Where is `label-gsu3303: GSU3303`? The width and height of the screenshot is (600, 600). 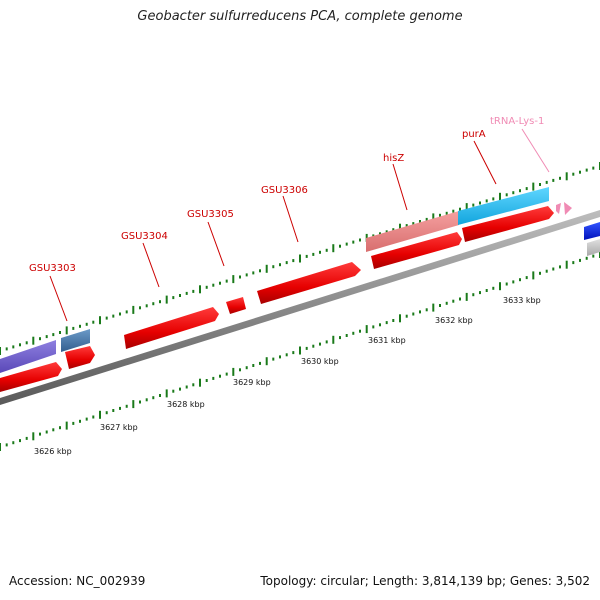 label-gsu3303: GSU3303 is located at coordinates (52, 268).